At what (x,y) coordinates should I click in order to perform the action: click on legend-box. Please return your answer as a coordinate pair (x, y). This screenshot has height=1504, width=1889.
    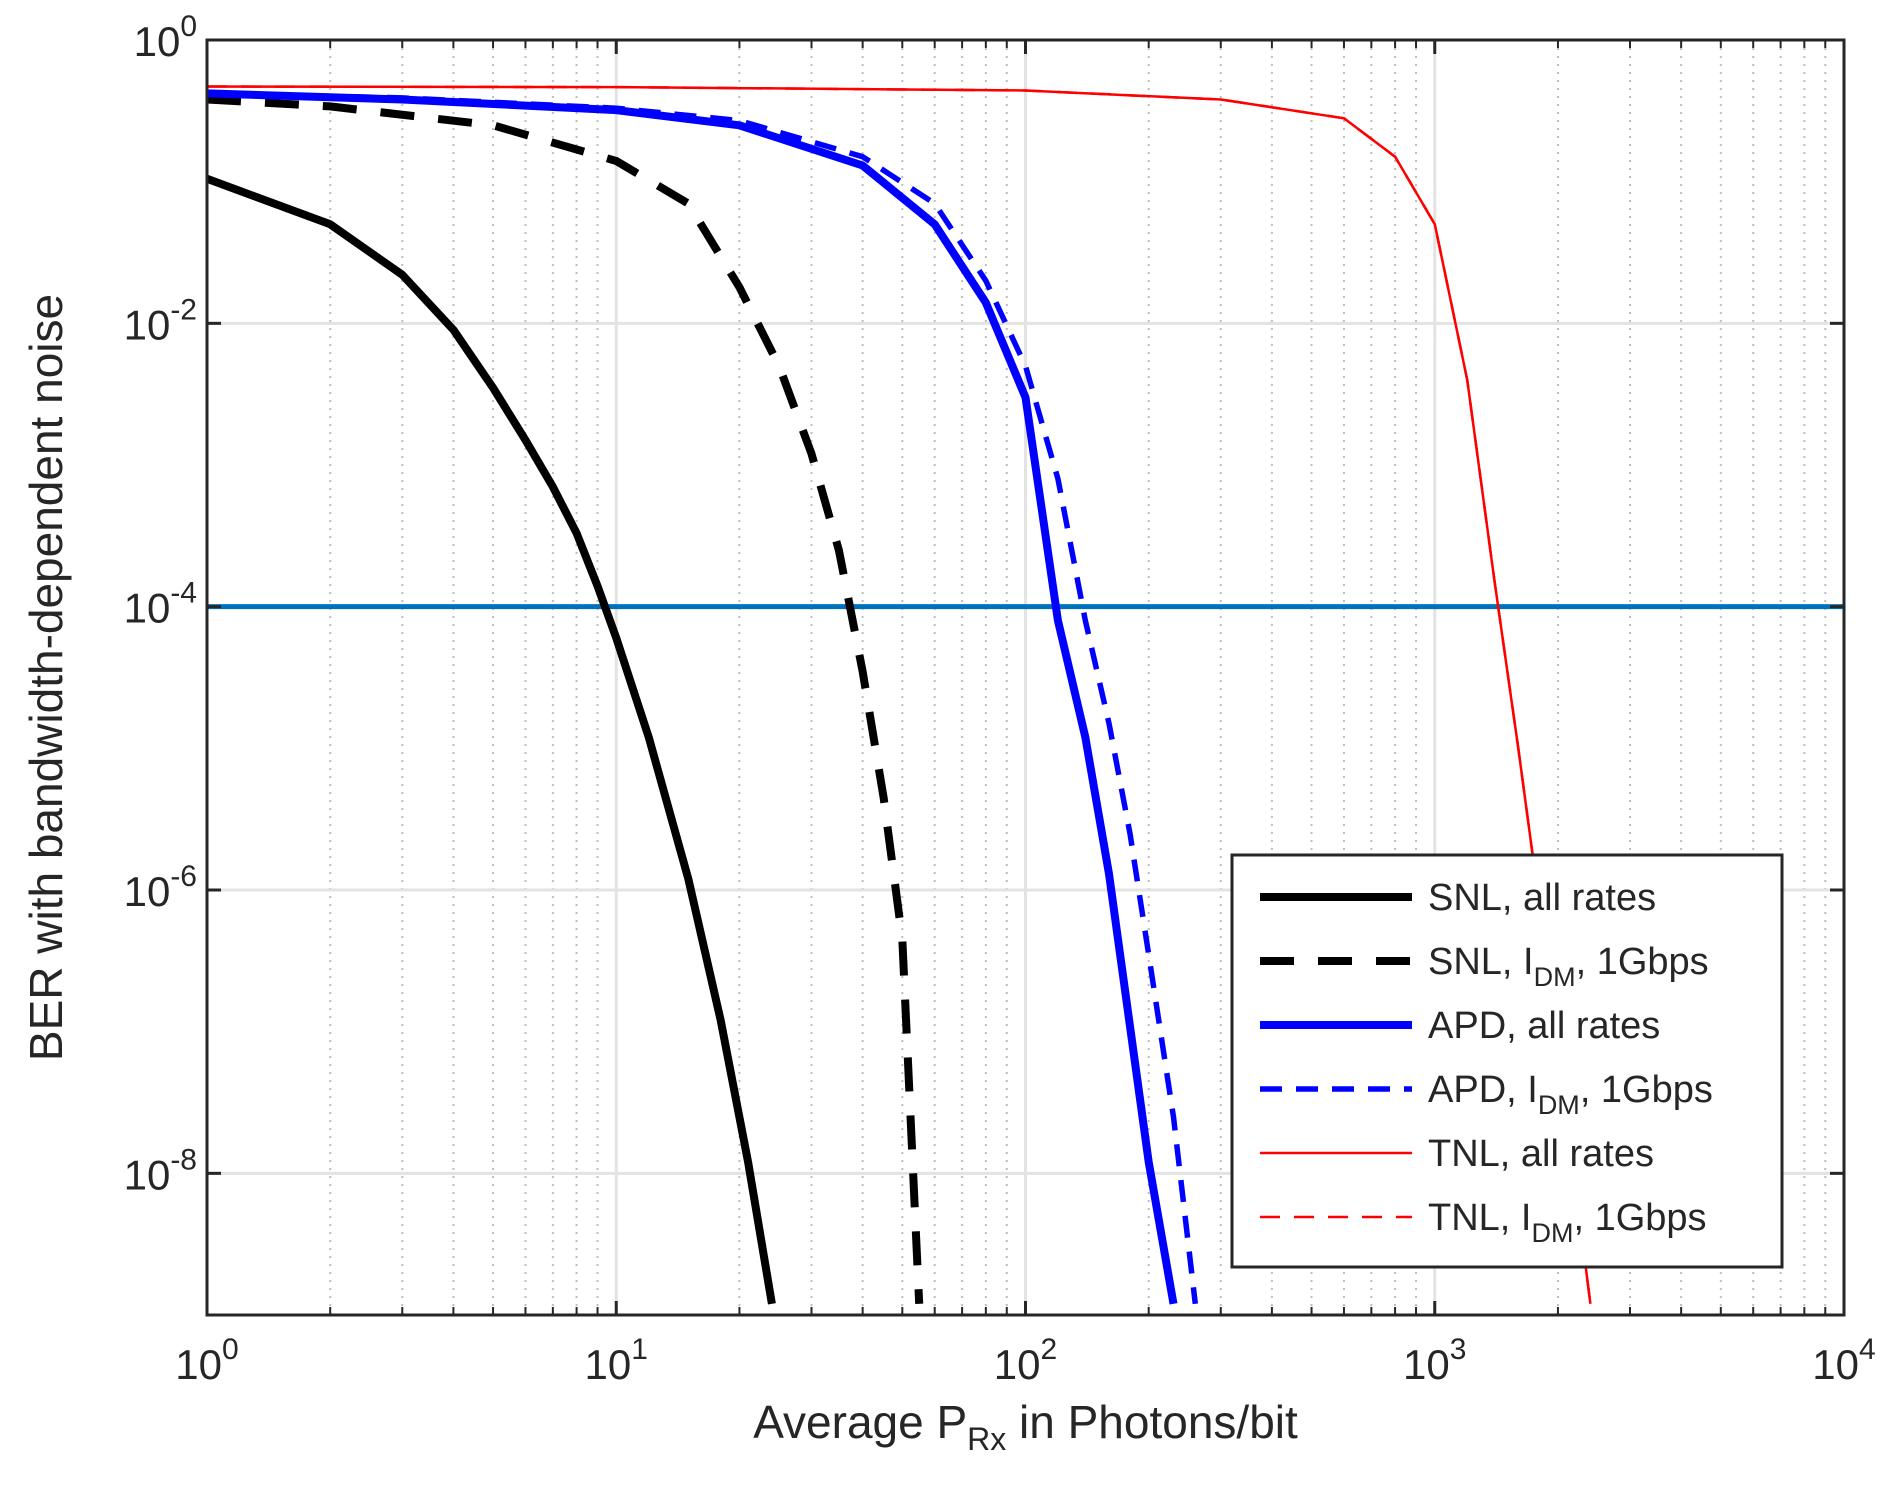
    Looking at the image, I should click on (1507, 1061).